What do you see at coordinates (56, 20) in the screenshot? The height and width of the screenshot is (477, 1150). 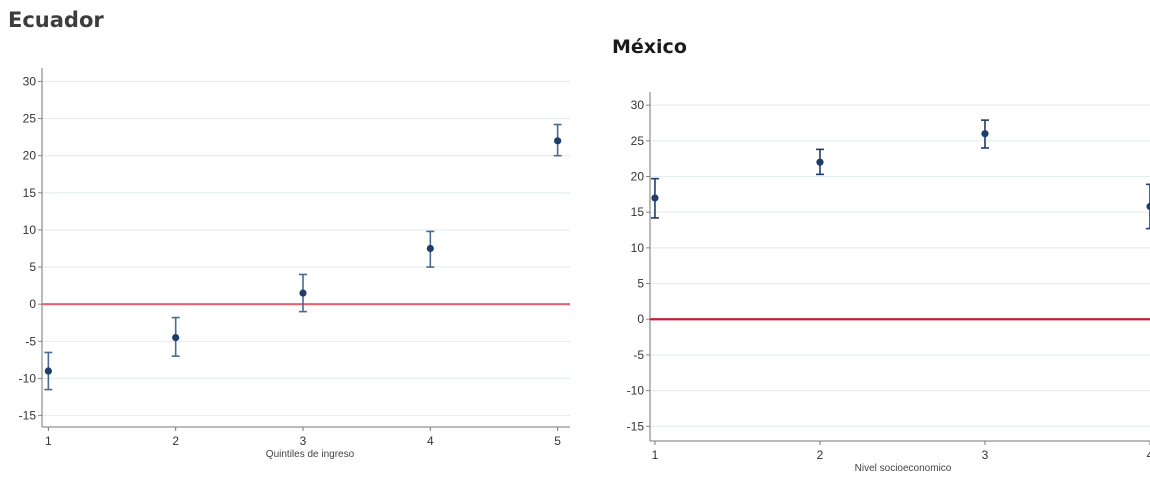 I see `chart-title-ecuador: Ecuador` at bounding box center [56, 20].